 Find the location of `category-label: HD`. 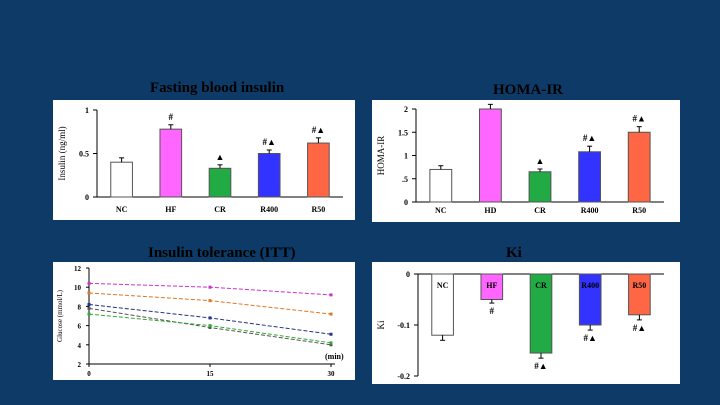

category-label: HD is located at coordinates (490, 210).